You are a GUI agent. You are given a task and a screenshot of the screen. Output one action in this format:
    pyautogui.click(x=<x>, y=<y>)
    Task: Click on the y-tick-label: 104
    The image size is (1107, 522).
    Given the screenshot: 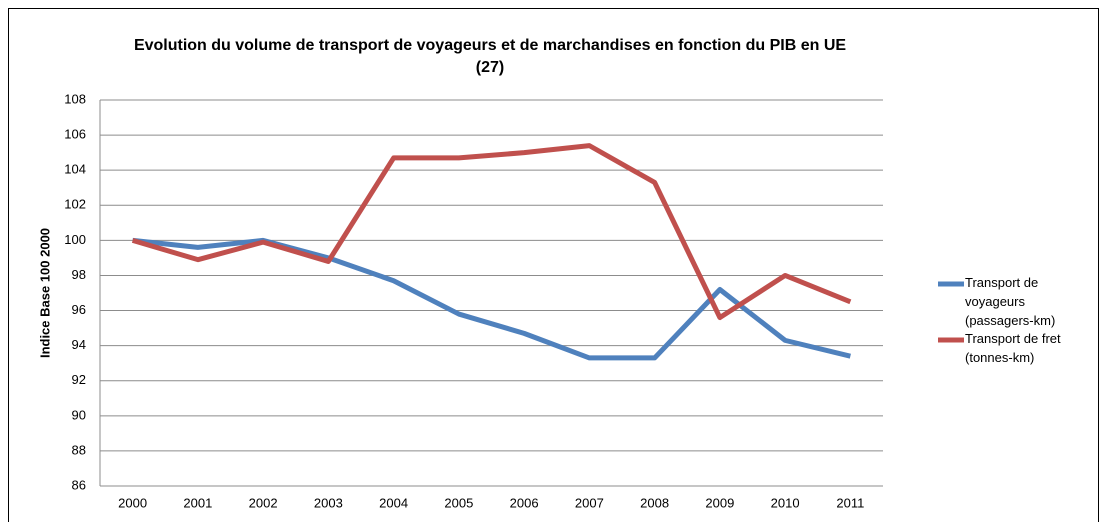 What is the action you would take?
    pyautogui.click(x=75, y=169)
    